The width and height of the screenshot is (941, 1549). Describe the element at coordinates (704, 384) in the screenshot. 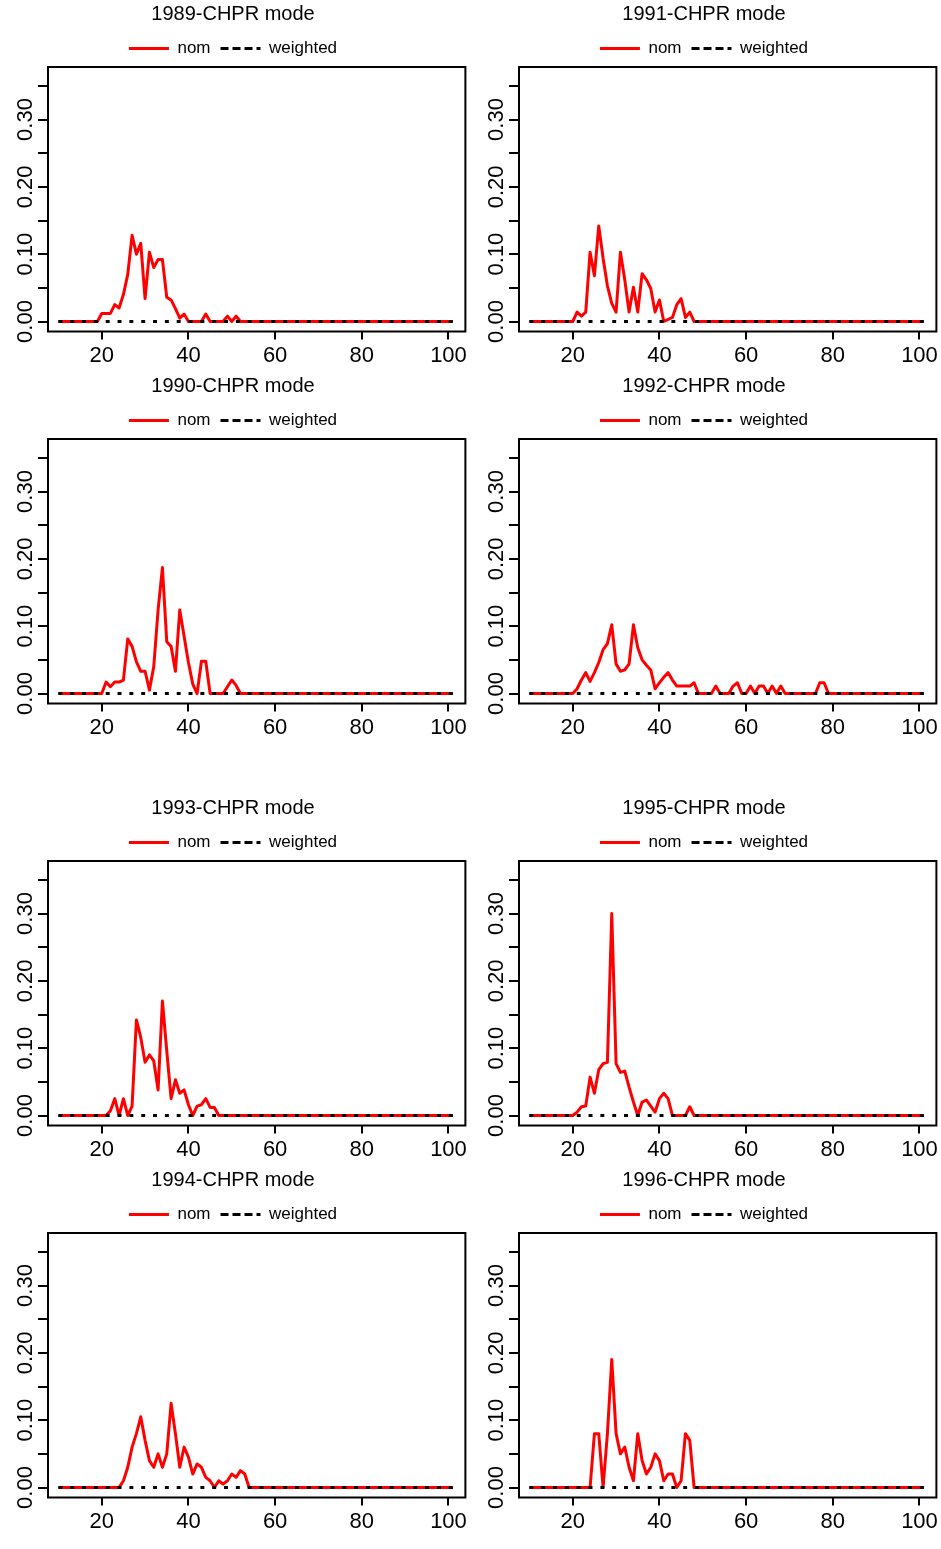

I see `chart-title: 1992-CHPR mode` at that location.